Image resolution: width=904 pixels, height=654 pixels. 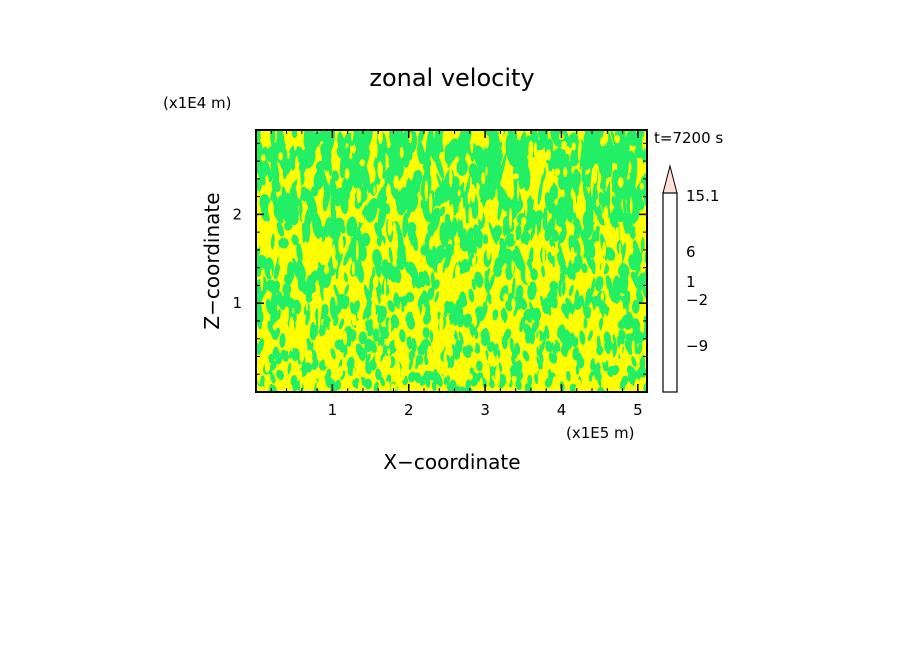 What do you see at coordinates (691, 282) in the screenshot?
I see `colorbar-label: 1` at bounding box center [691, 282].